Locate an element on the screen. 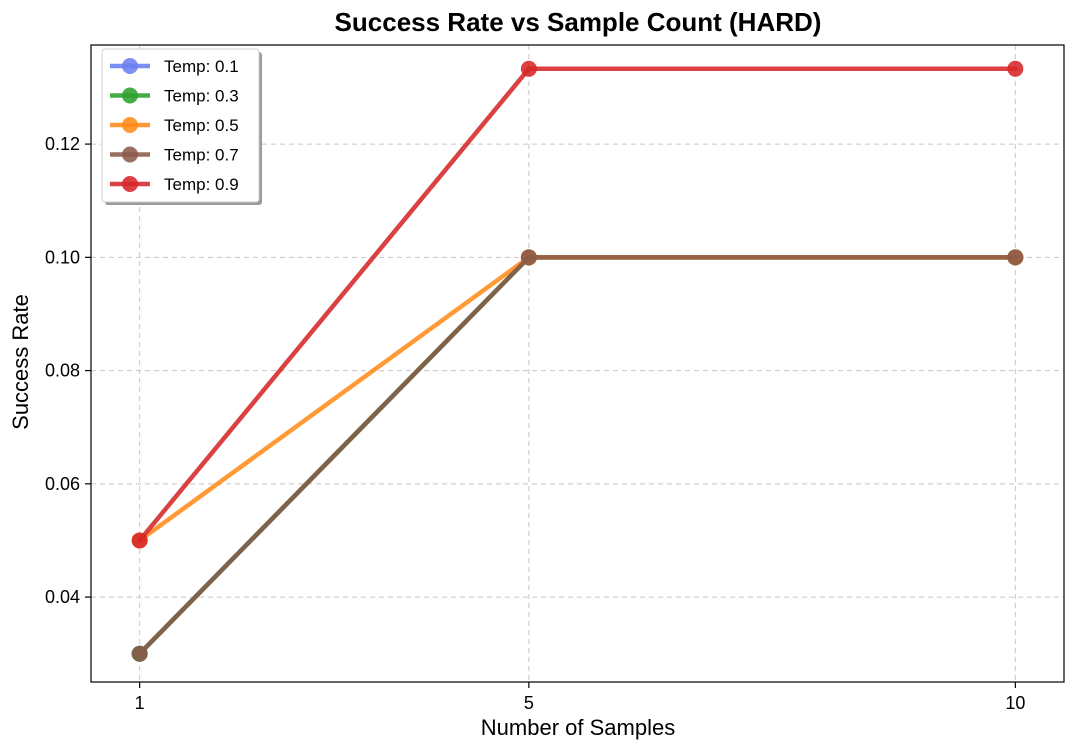  legend-label: Temp: 0.9 is located at coordinates (201, 184).